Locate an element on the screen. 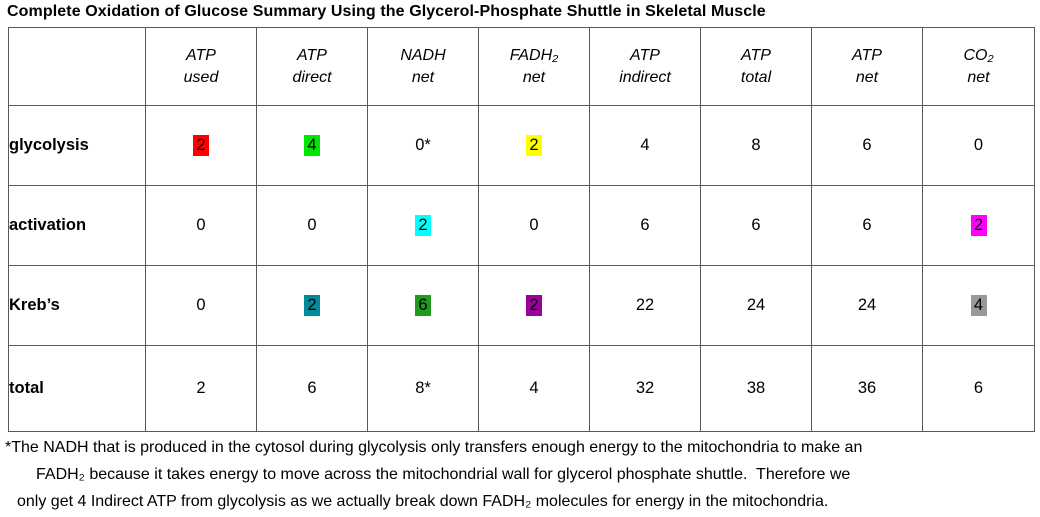 The width and height of the screenshot is (1040, 517). cell-glycolysis-fadh2-net: 2 is located at coordinates (534, 145).